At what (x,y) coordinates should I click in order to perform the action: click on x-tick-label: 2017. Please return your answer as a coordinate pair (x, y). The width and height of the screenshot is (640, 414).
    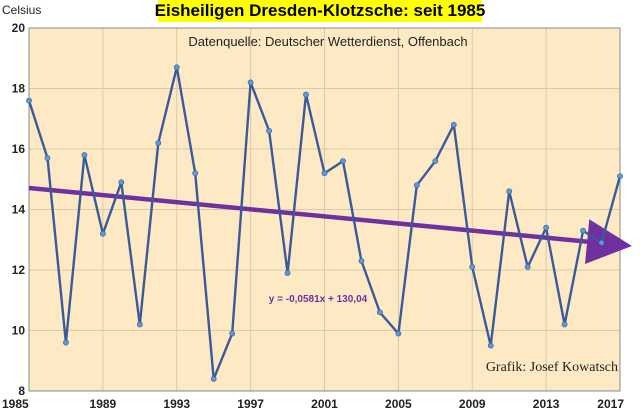
    Looking at the image, I should click on (610, 404).